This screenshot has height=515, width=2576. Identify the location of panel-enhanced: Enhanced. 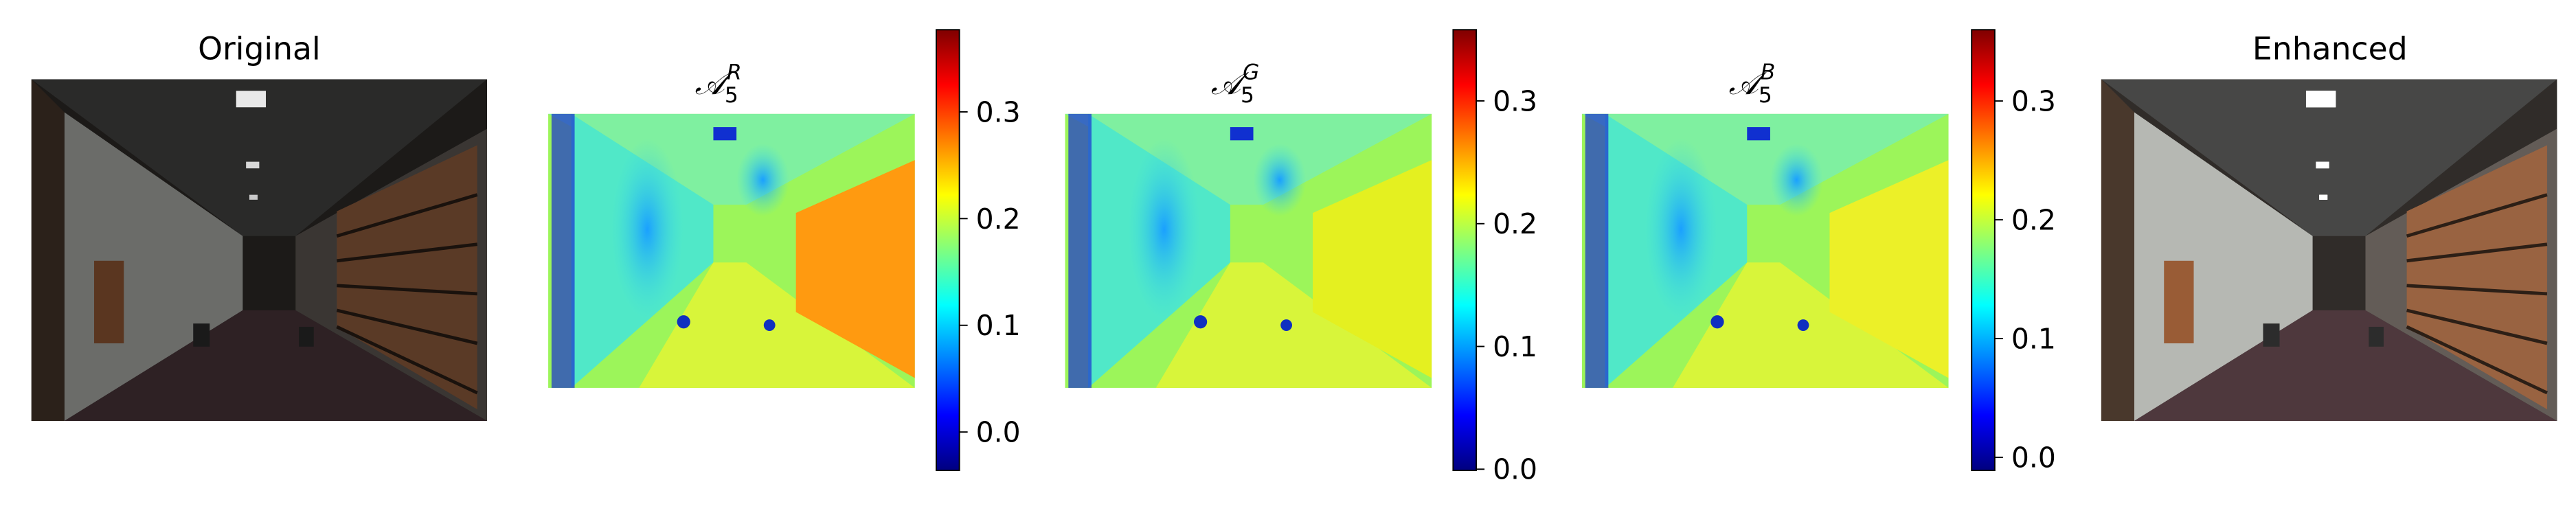
(2329, 226).